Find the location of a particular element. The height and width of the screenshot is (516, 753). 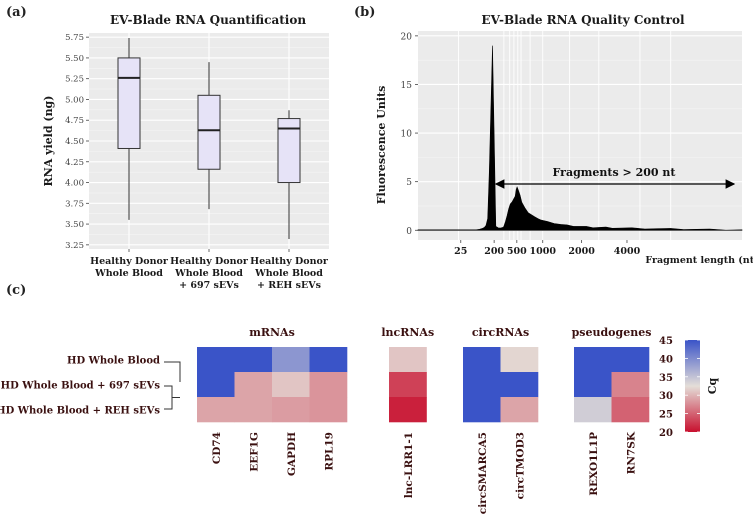

heatmap-row-label: HD Whole Blood + REH sEVs is located at coordinates (80, 411).